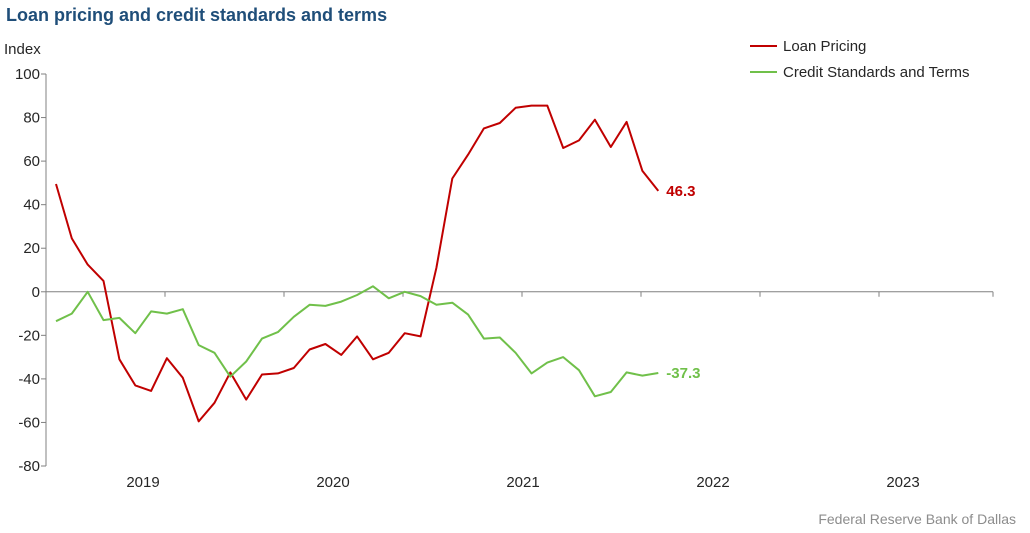  Describe the element at coordinates (859, 59) in the screenshot. I see `chart-legend: Loan Pricing Credit Standards and Terms` at that location.